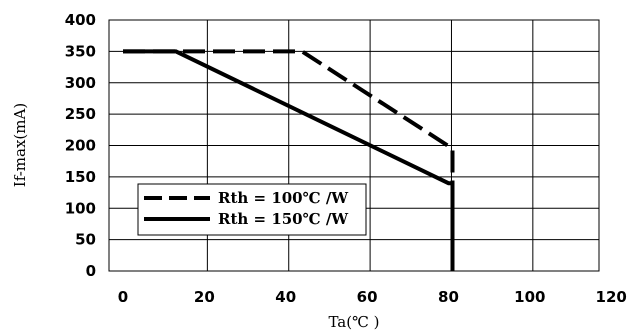 The width and height of the screenshot is (630, 333). What do you see at coordinates (285, 297) in the screenshot?
I see `x-tick-label: 40` at bounding box center [285, 297].